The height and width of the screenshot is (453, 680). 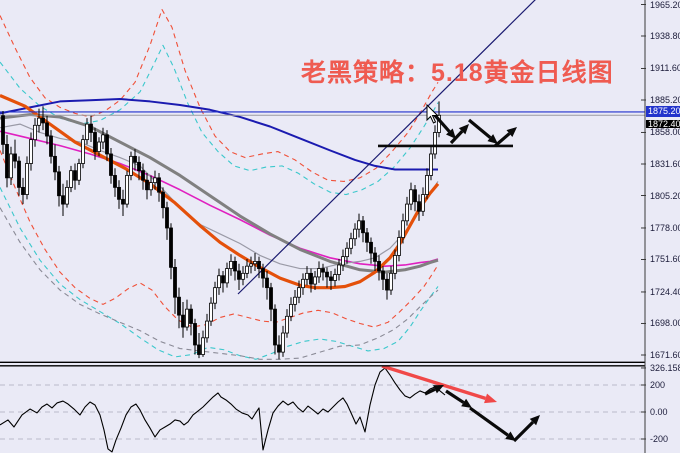 I want to click on mouse-cursor-icon, so click(x=432, y=113).